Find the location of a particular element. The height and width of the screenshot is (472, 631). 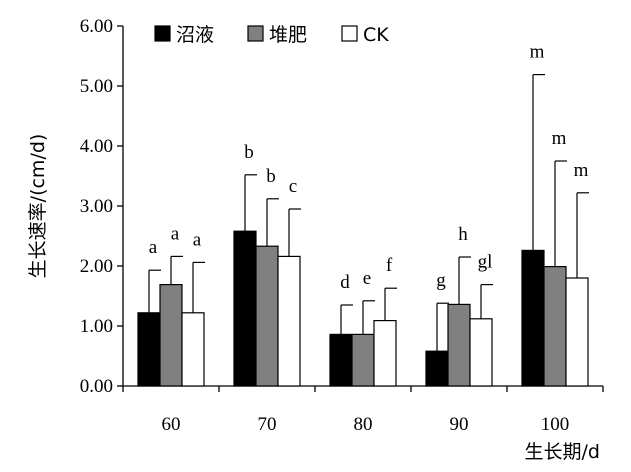

y-tick-label: 6.00 is located at coordinates (96, 26).